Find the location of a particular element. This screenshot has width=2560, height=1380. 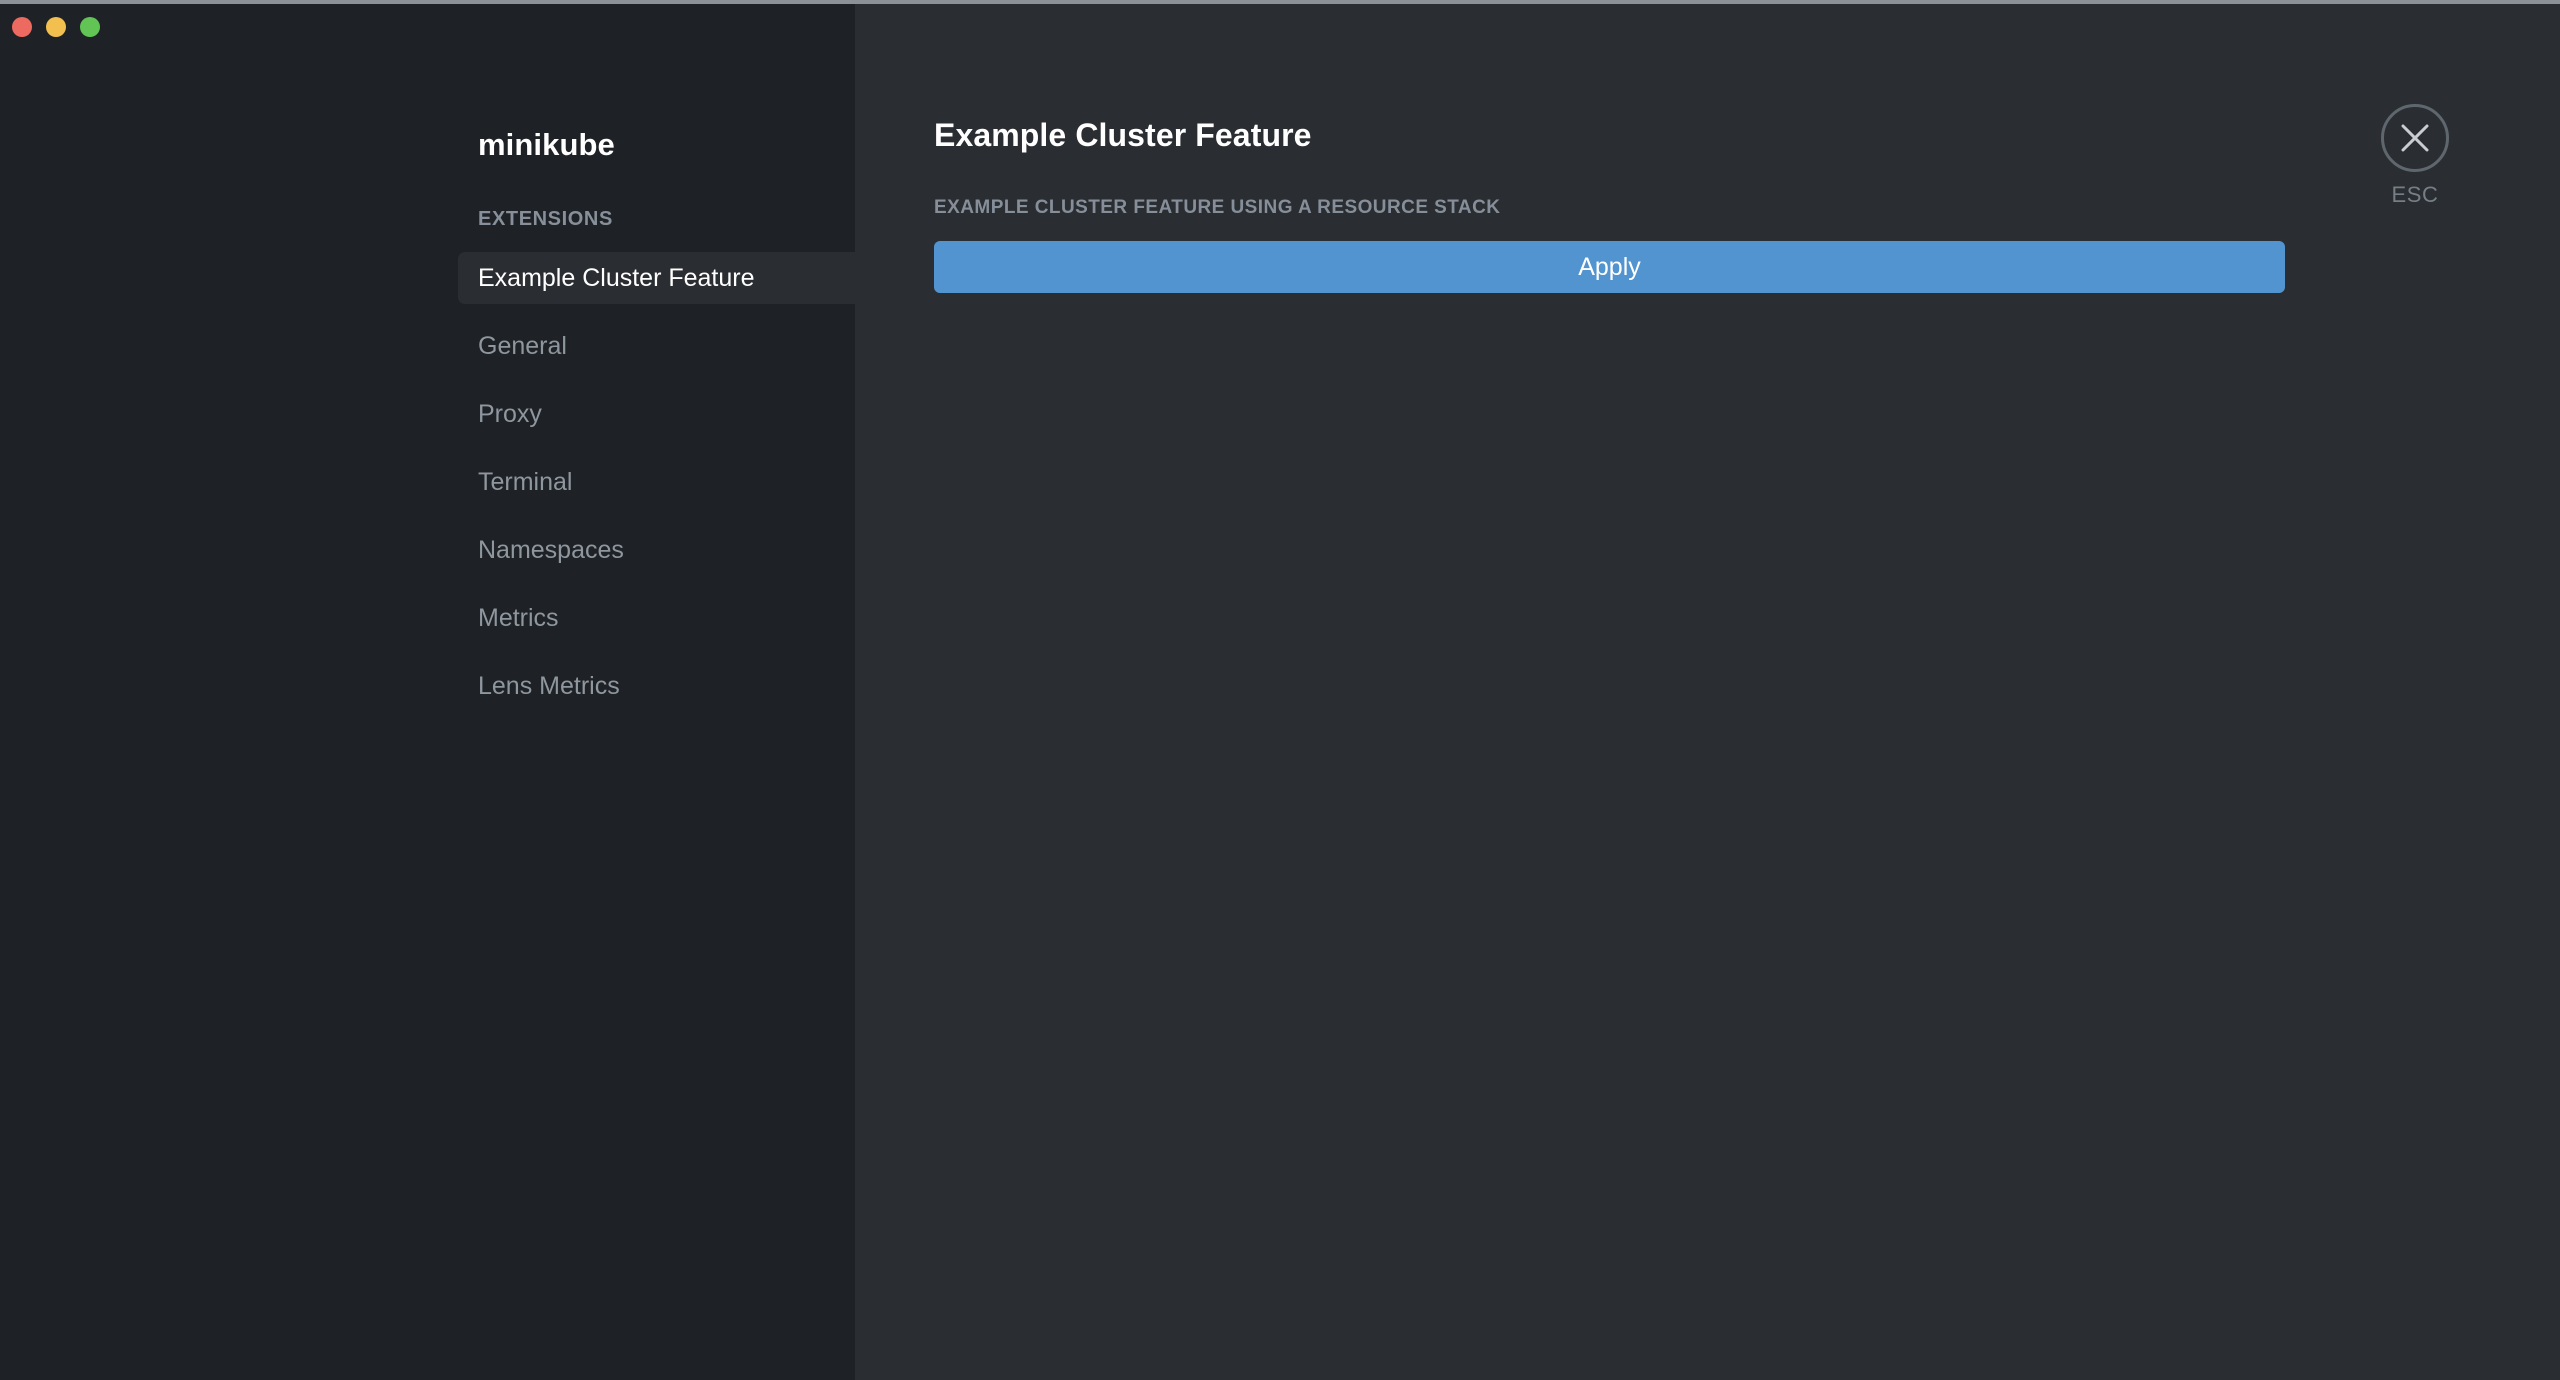

window-controls is located at coordinates (56, 27).